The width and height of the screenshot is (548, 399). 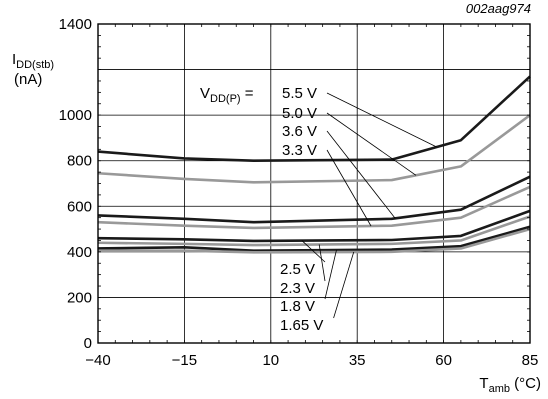 I want to click on series-line-3-3-V, so click(x=314, y=207).